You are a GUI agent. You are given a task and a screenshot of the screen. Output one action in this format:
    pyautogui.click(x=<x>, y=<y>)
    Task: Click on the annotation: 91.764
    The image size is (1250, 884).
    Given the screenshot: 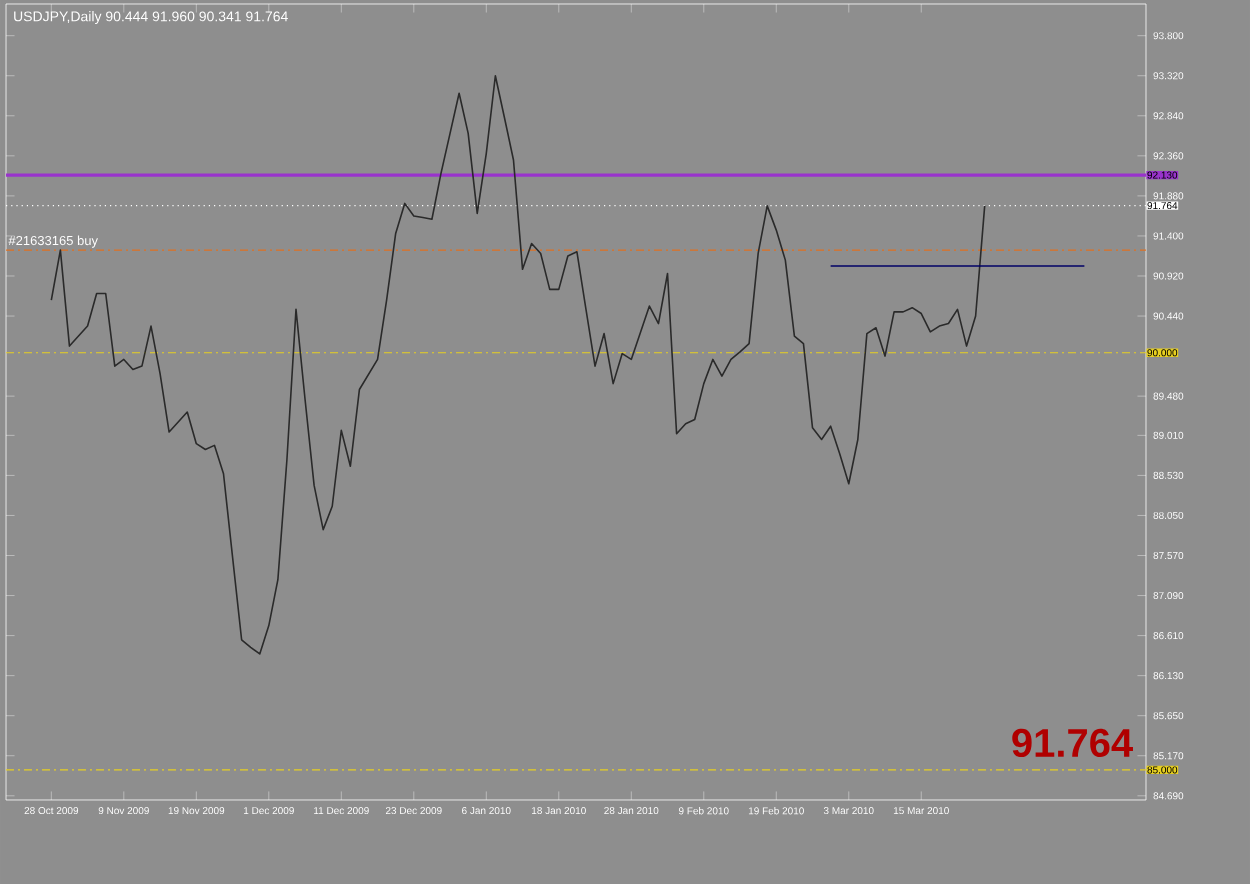 What is the action you would take?
    pyautogui.click(x=1072, y=743)
    